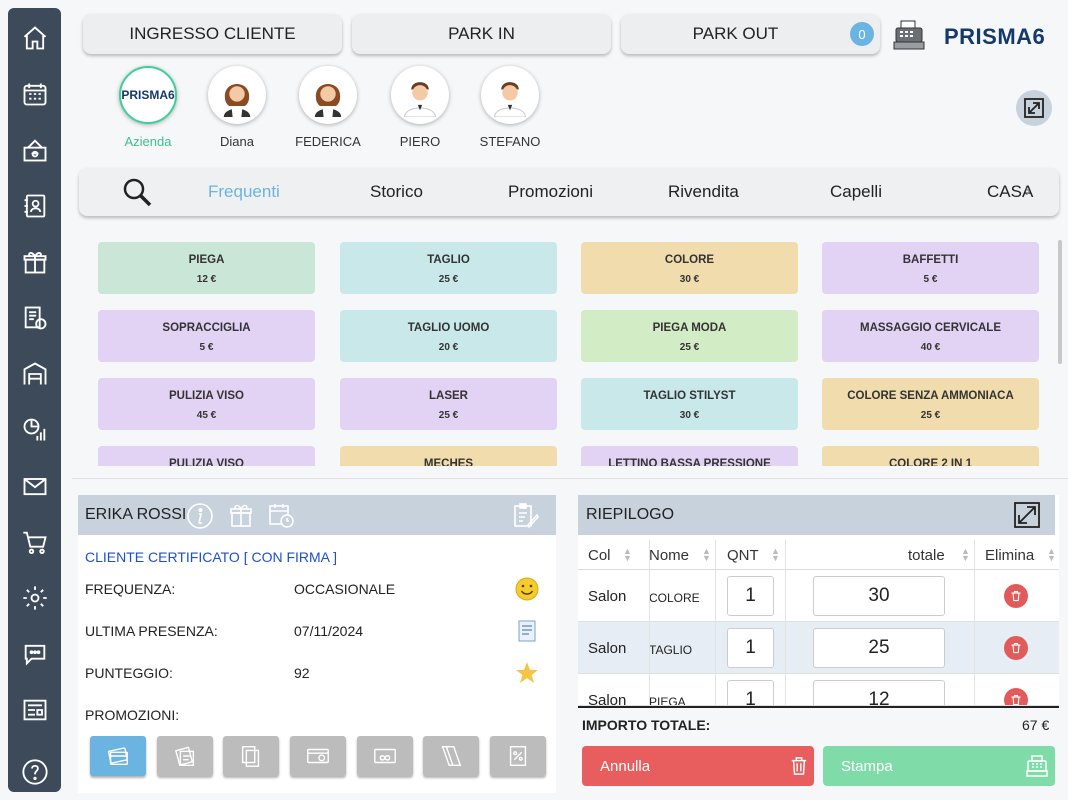 This screenshot has height=800, width=1068. What do you see at coordinates (689, 456) in the screenshot?
I see `service-tile: LETTINO BASSA PRESSIONE` at bounding box center [689, 456].